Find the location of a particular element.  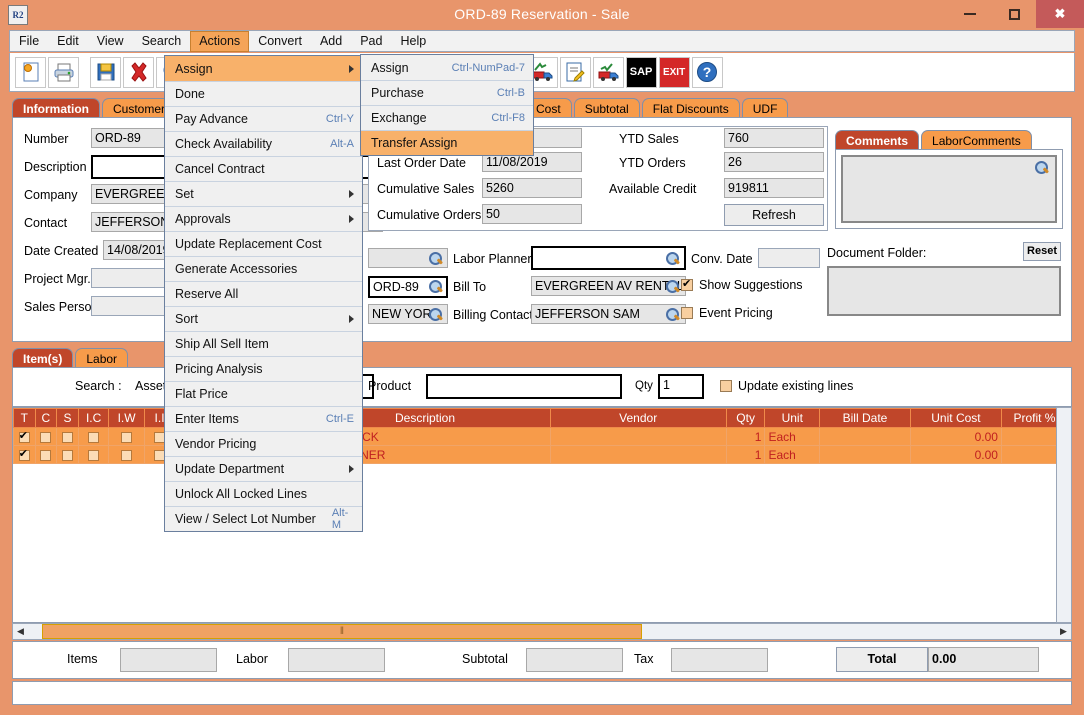

row0-vendor is located at coordinates (638, 436).